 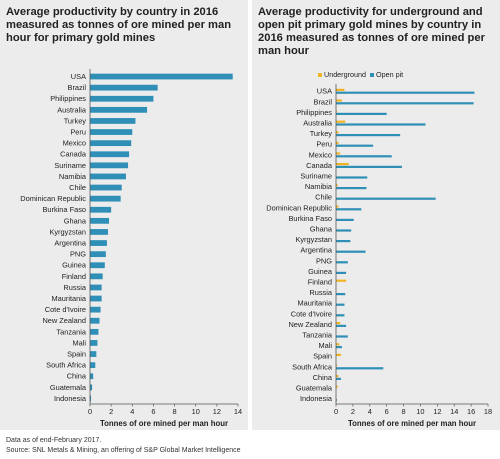 I want to click on right-category-label-burkina-faso: Burkina Faso, so click(x=310, y=218).